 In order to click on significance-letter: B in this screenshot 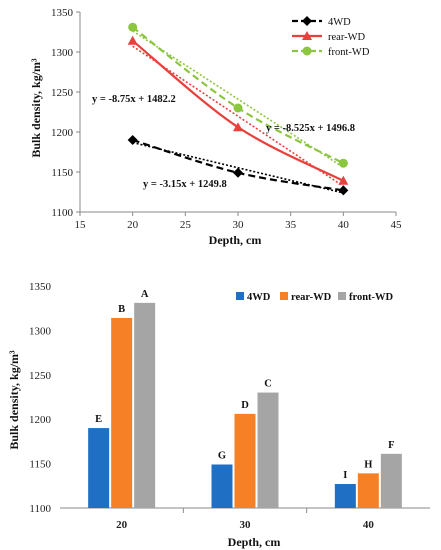, I will do `click(121, 309)`.